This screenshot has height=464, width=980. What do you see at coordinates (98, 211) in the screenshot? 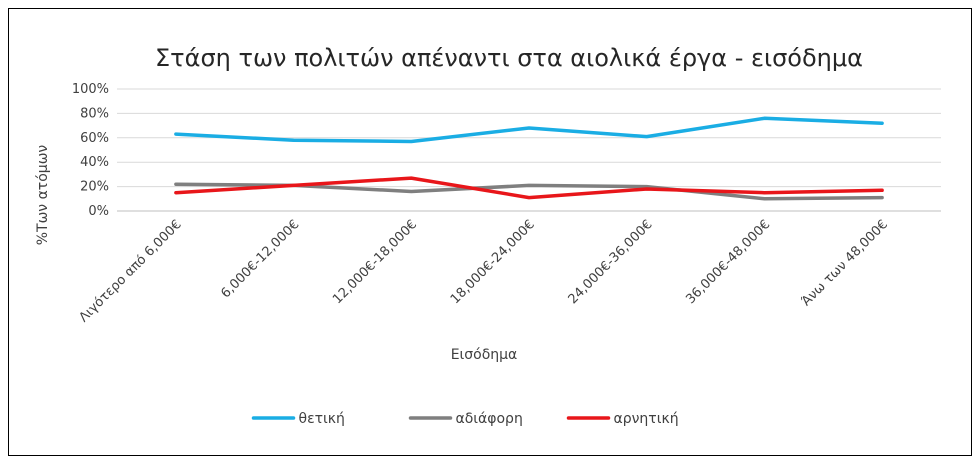
I see `y-tick-label: 0%` at bounding box center [98, 211].